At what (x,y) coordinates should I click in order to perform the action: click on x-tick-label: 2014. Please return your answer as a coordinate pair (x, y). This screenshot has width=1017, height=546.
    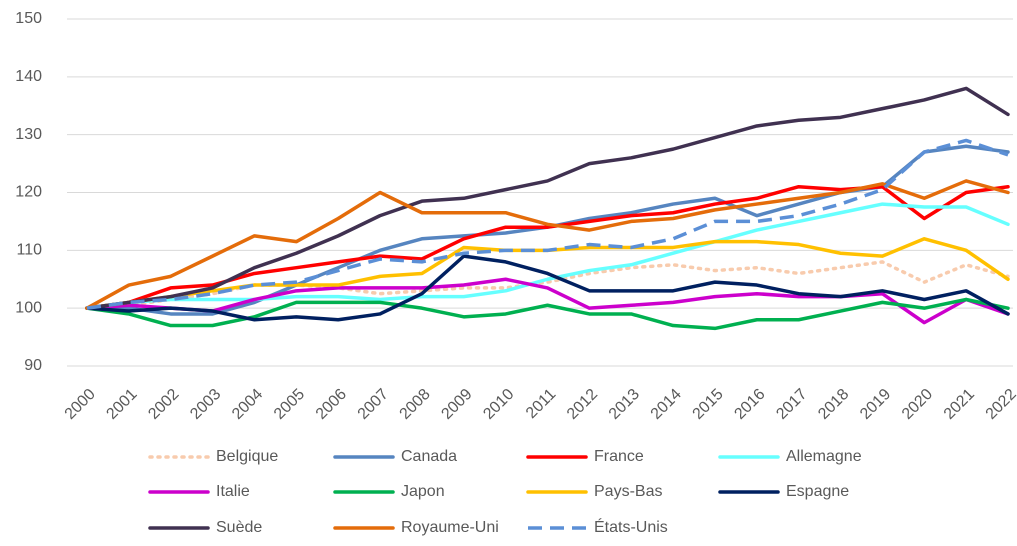
    Looking at the image, I should click on (666, 404).